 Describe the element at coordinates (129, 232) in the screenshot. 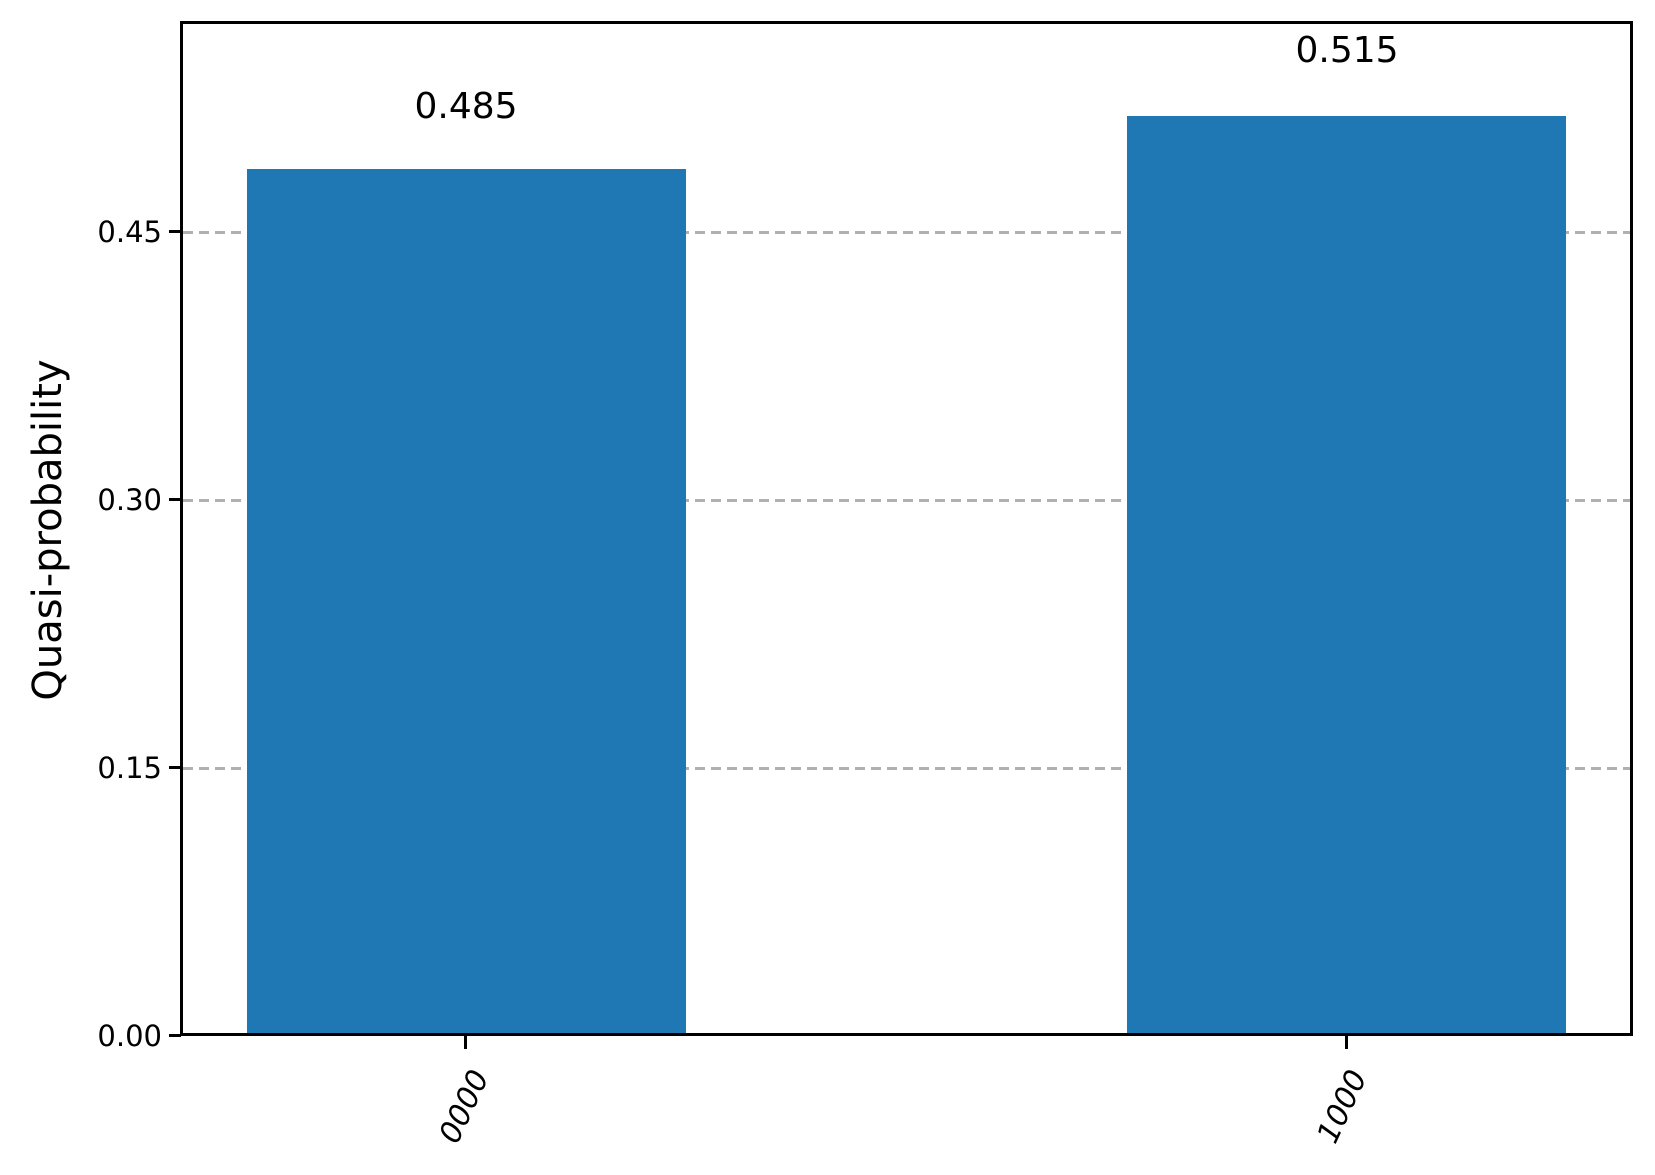

I see `y-tick-label-0.45: 0.45` at that location.